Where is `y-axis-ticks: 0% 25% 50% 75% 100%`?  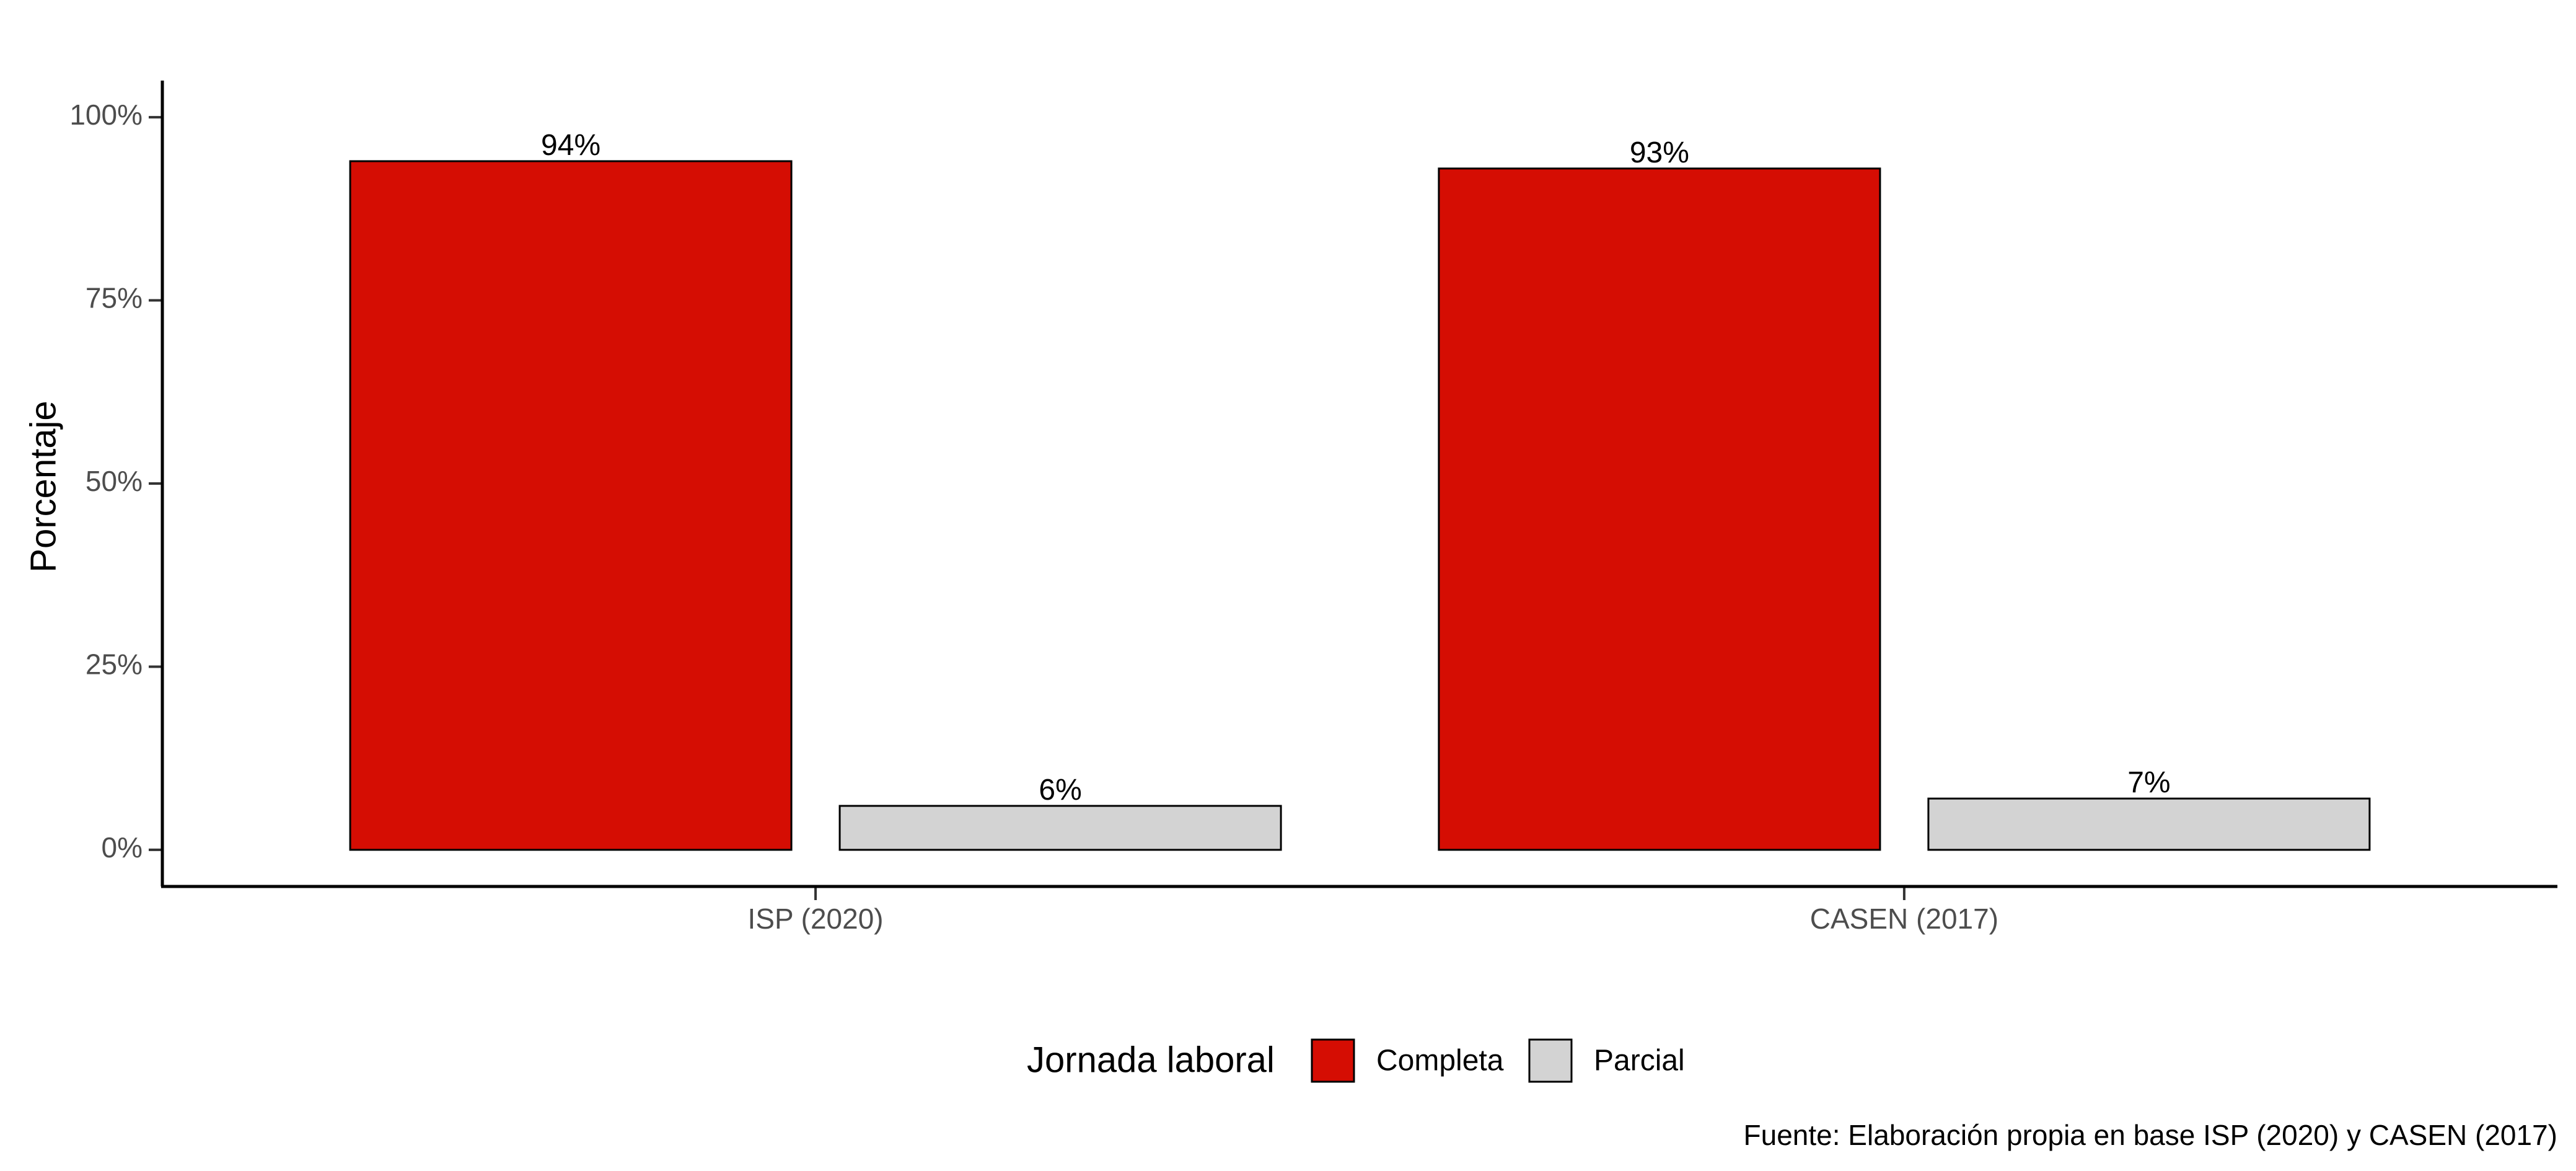
y-axis-ticks: 0% 25% 50% 75% 100% is located at coordinates (115, 481).